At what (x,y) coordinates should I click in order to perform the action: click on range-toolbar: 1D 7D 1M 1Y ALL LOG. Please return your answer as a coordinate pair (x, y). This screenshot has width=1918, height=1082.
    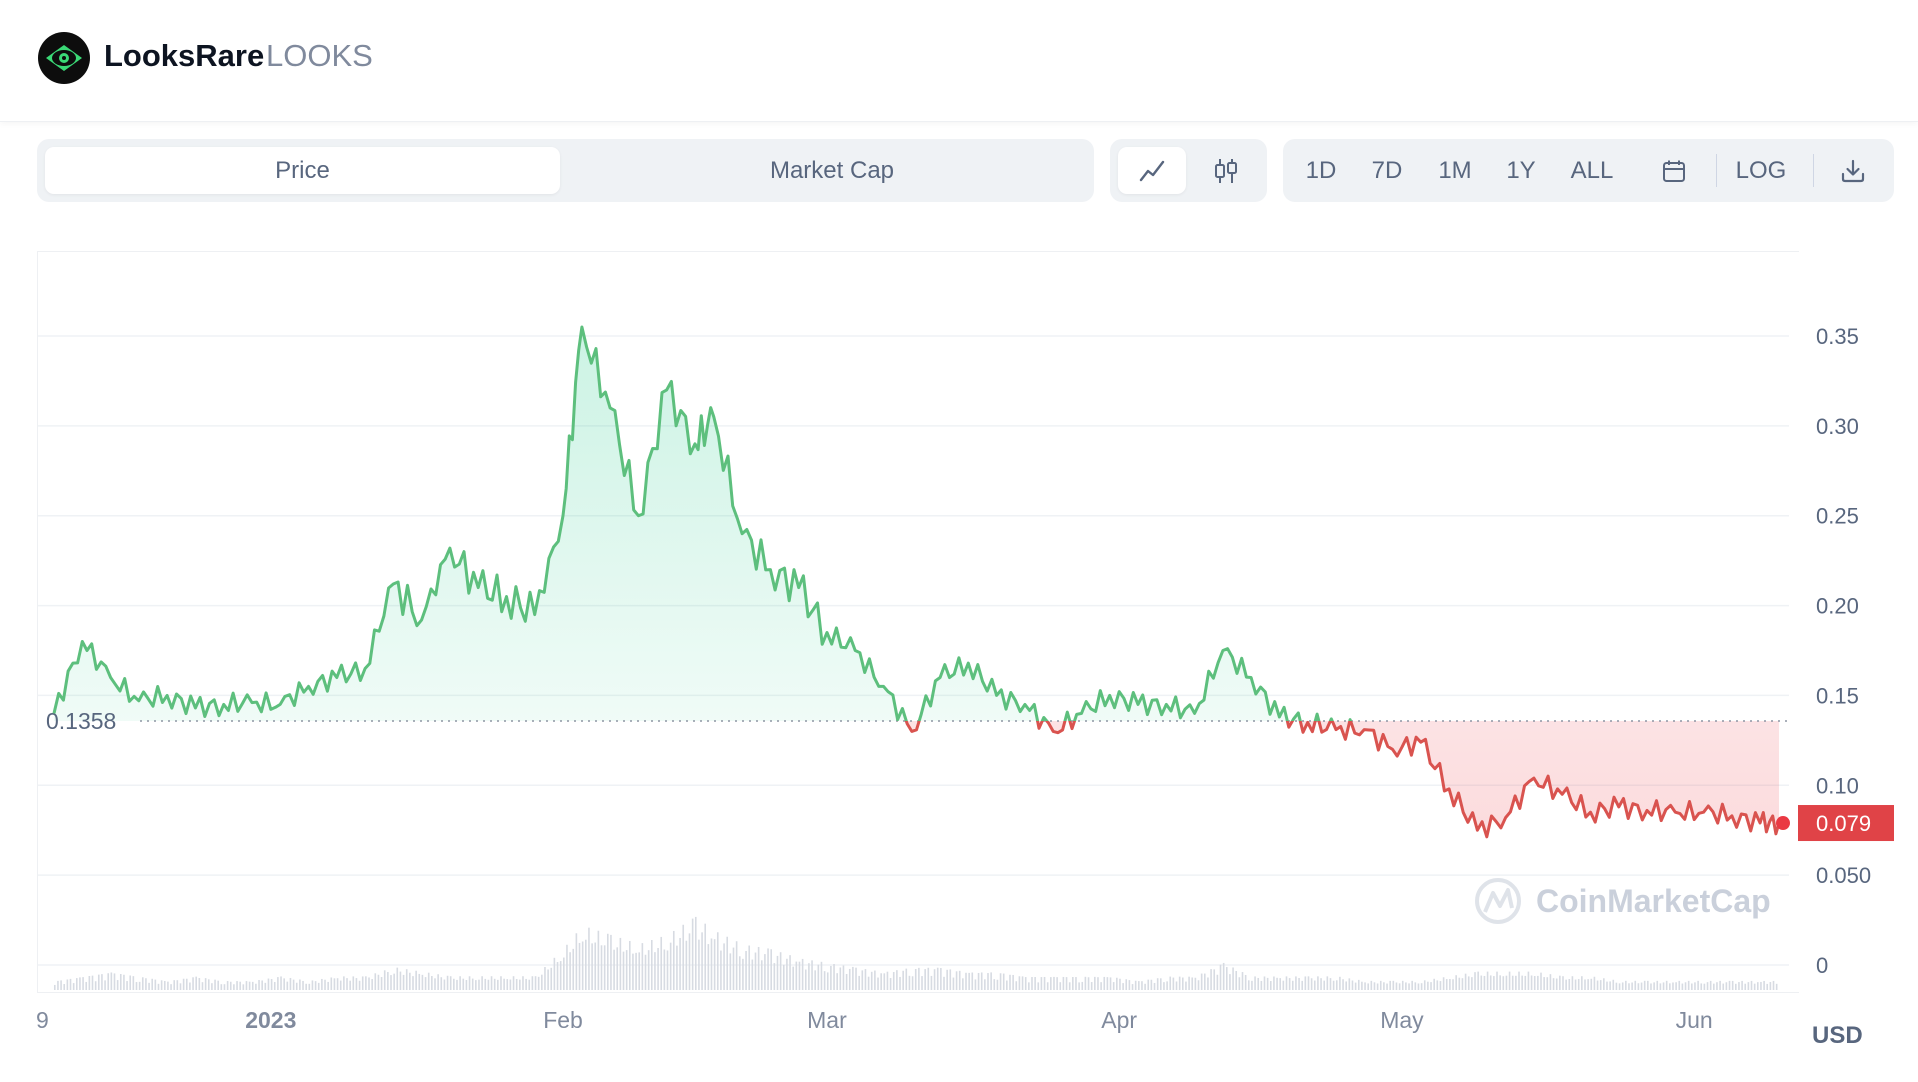
    Looking at the image, I should click on (1588, 170).